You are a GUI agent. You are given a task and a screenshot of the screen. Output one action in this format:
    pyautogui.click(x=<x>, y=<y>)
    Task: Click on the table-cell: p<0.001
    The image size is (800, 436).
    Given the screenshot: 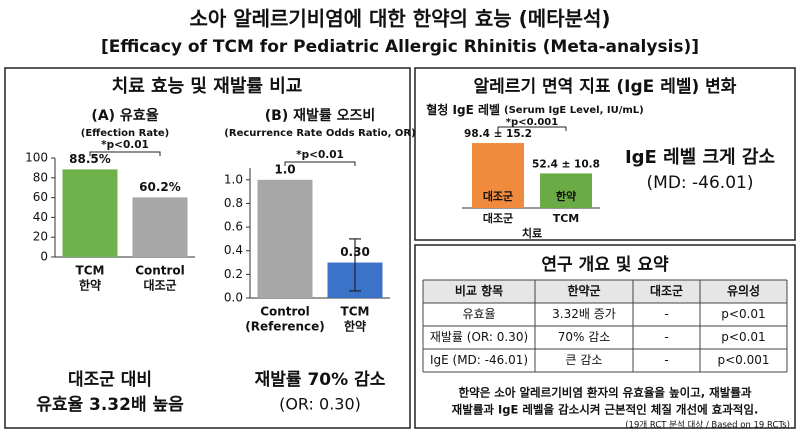 What is the action you would take?
    pyautogui.click(x=743, y=360)
    